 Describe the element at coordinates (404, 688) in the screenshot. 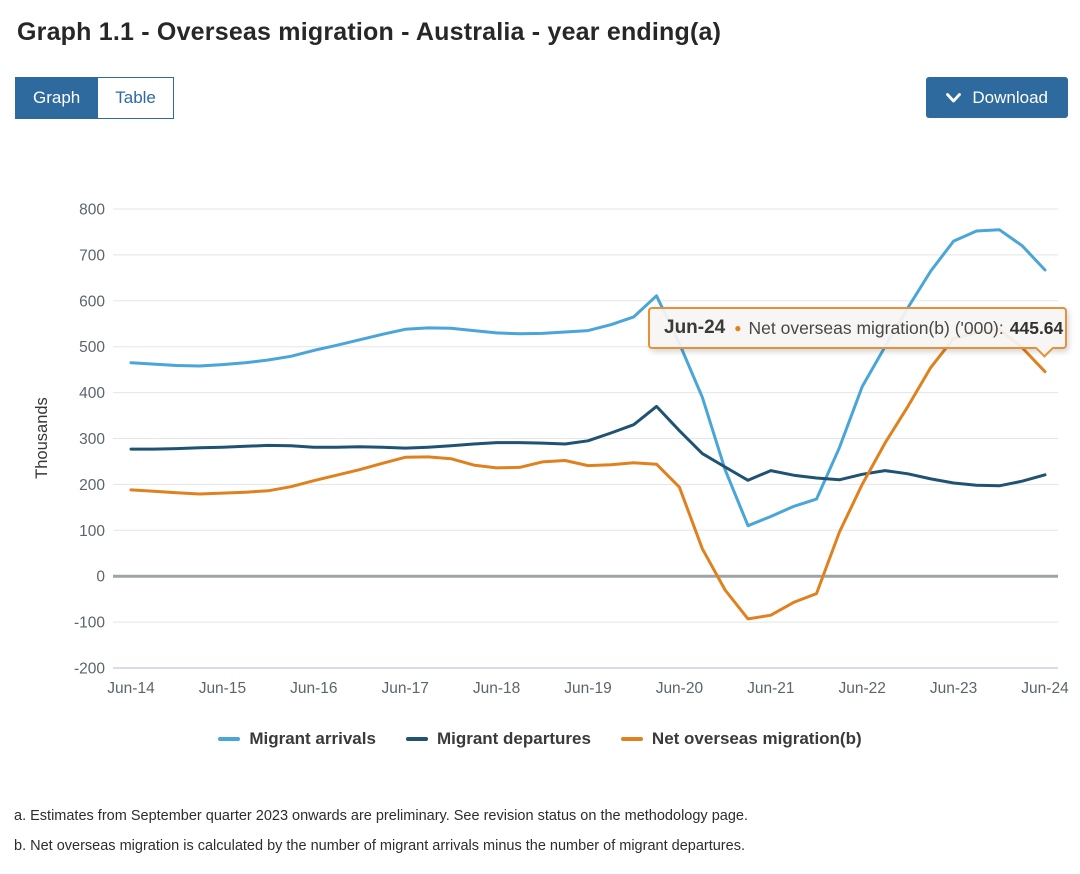

I see `x-tick-label: Jun-17` at that location.